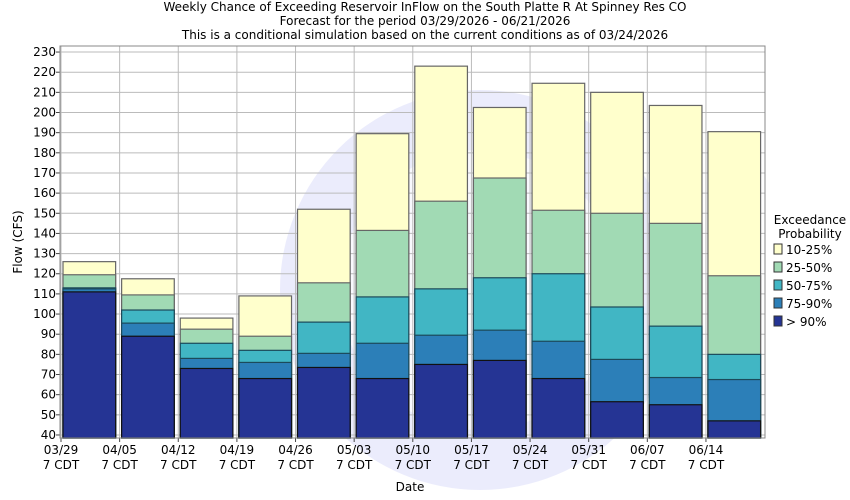 Image resolution: width=850 pixels, height=500 pixels. I want to click on bar--90--05-03, so click(382, 408).